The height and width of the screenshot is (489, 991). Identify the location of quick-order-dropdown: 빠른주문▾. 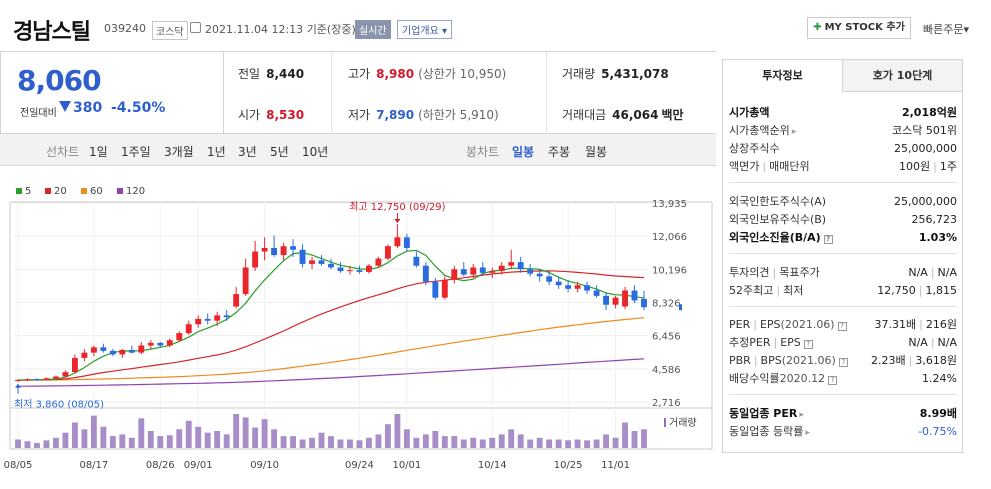
(946, 29).